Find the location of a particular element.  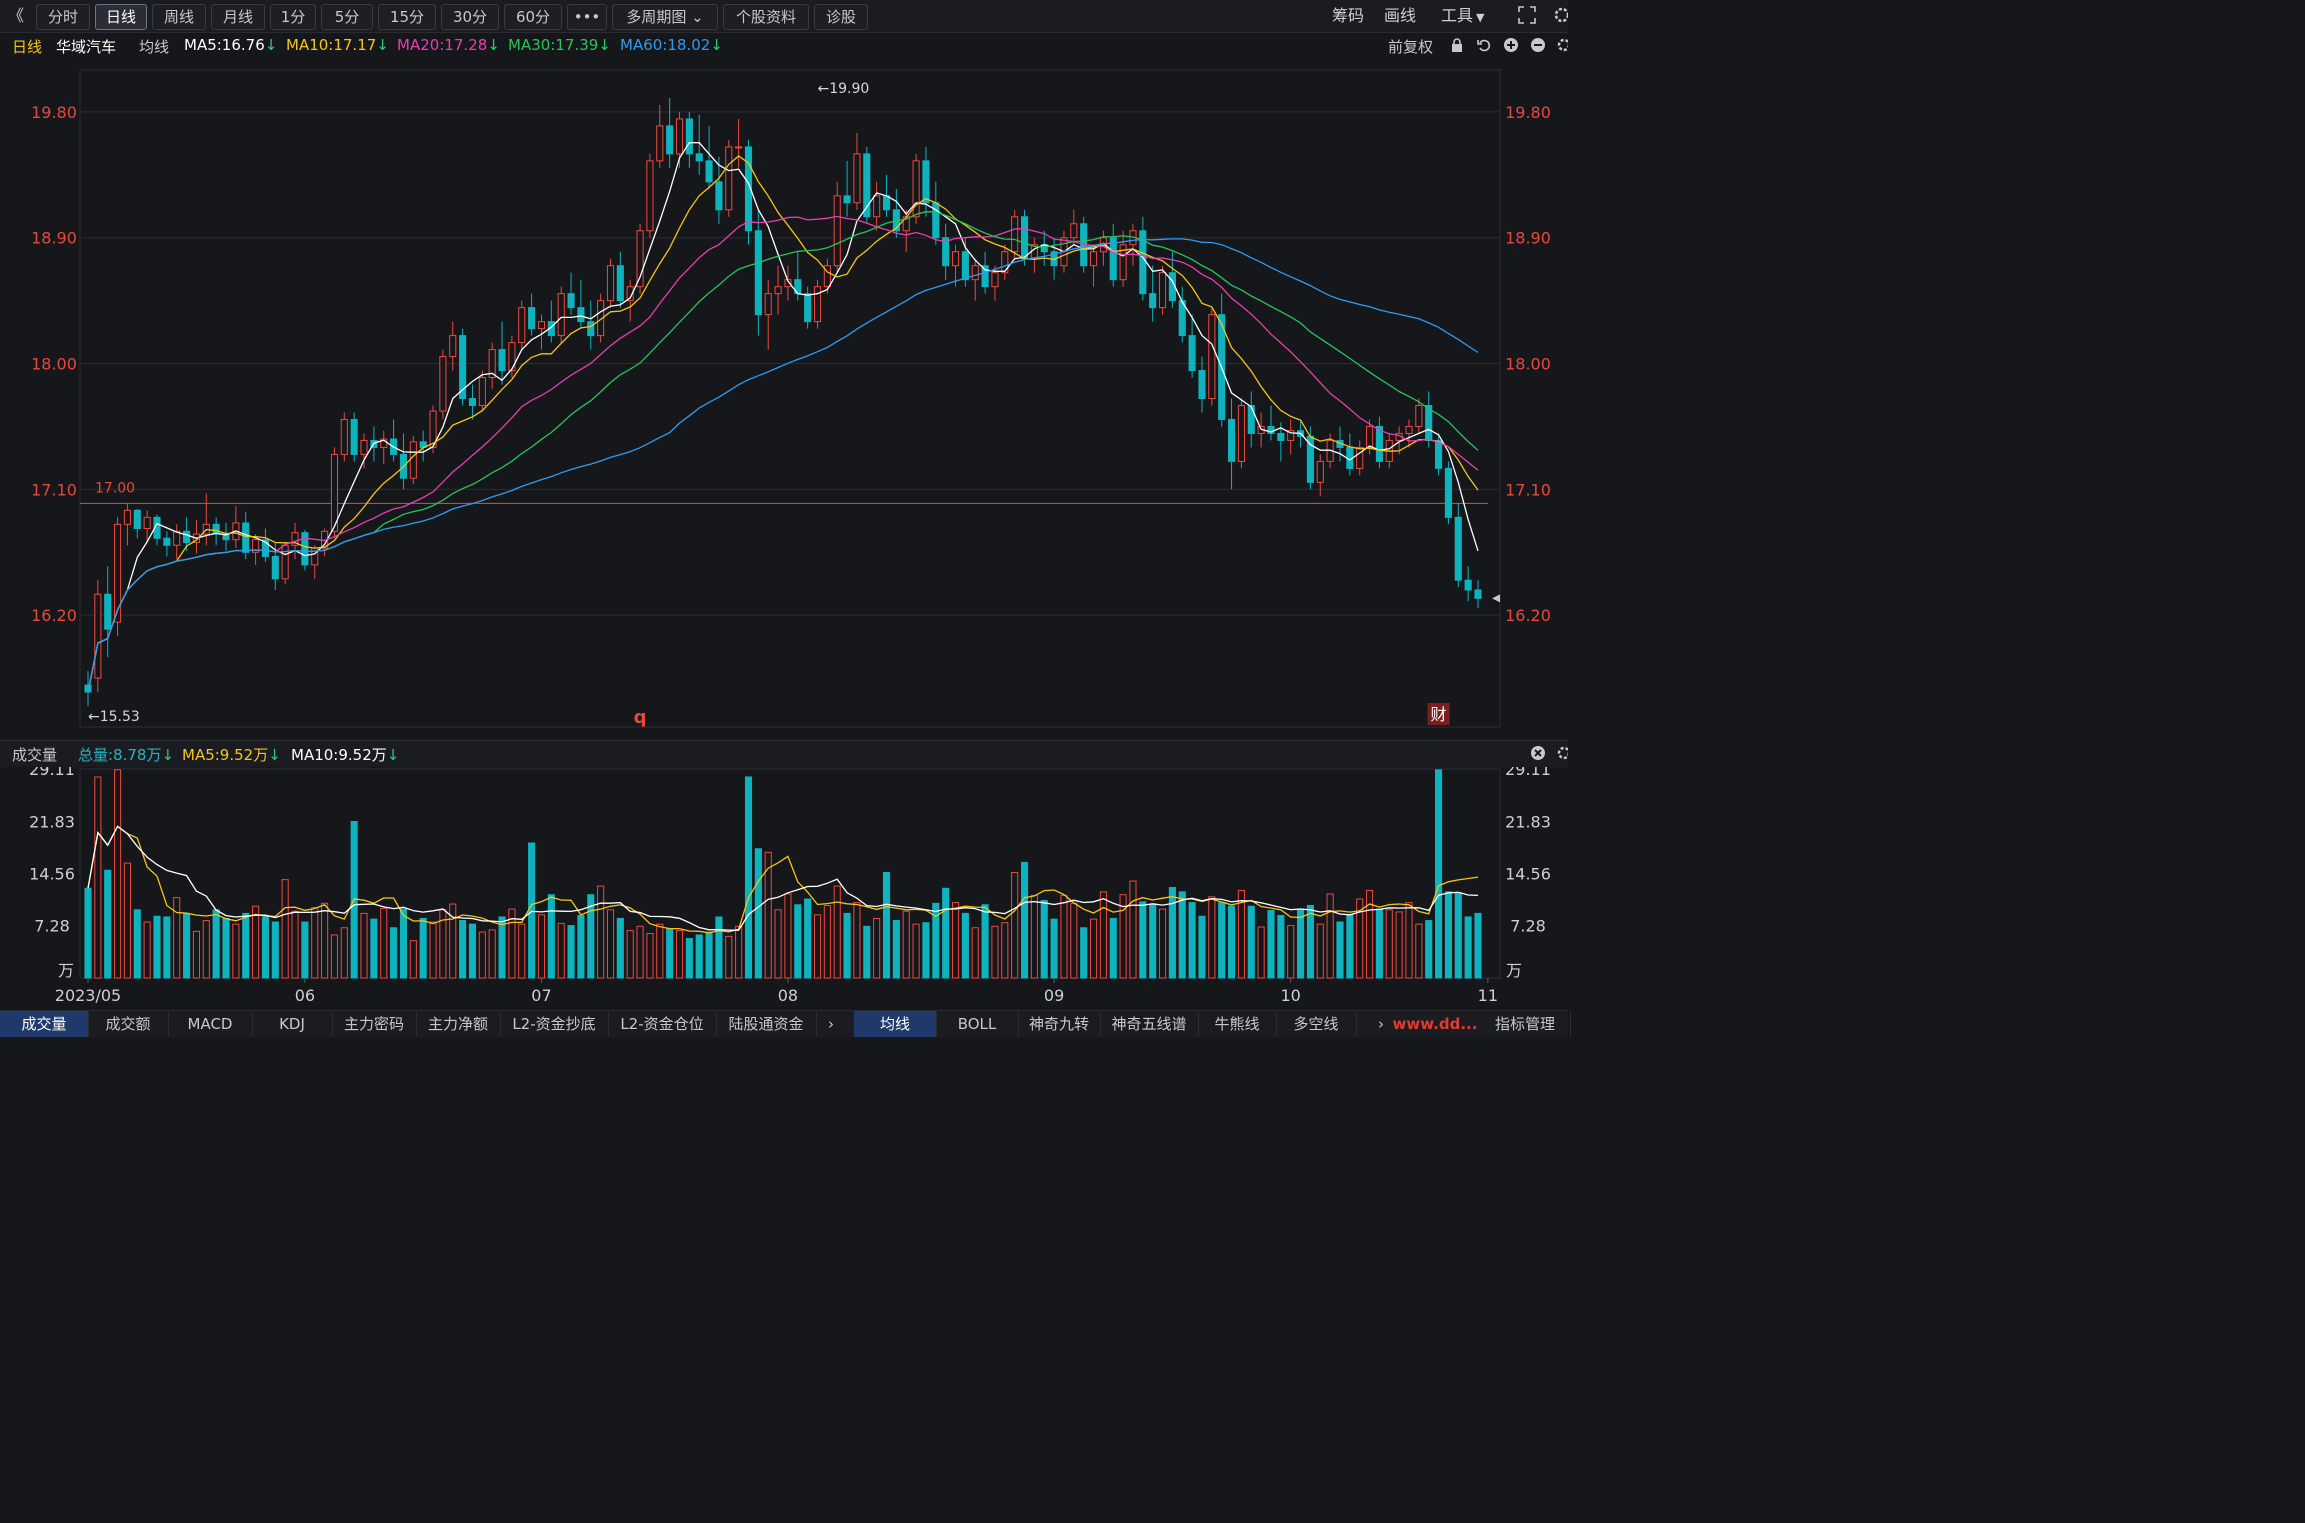

tools-menu-button: 工具 ▼ is located at coordinates (1462, 16).